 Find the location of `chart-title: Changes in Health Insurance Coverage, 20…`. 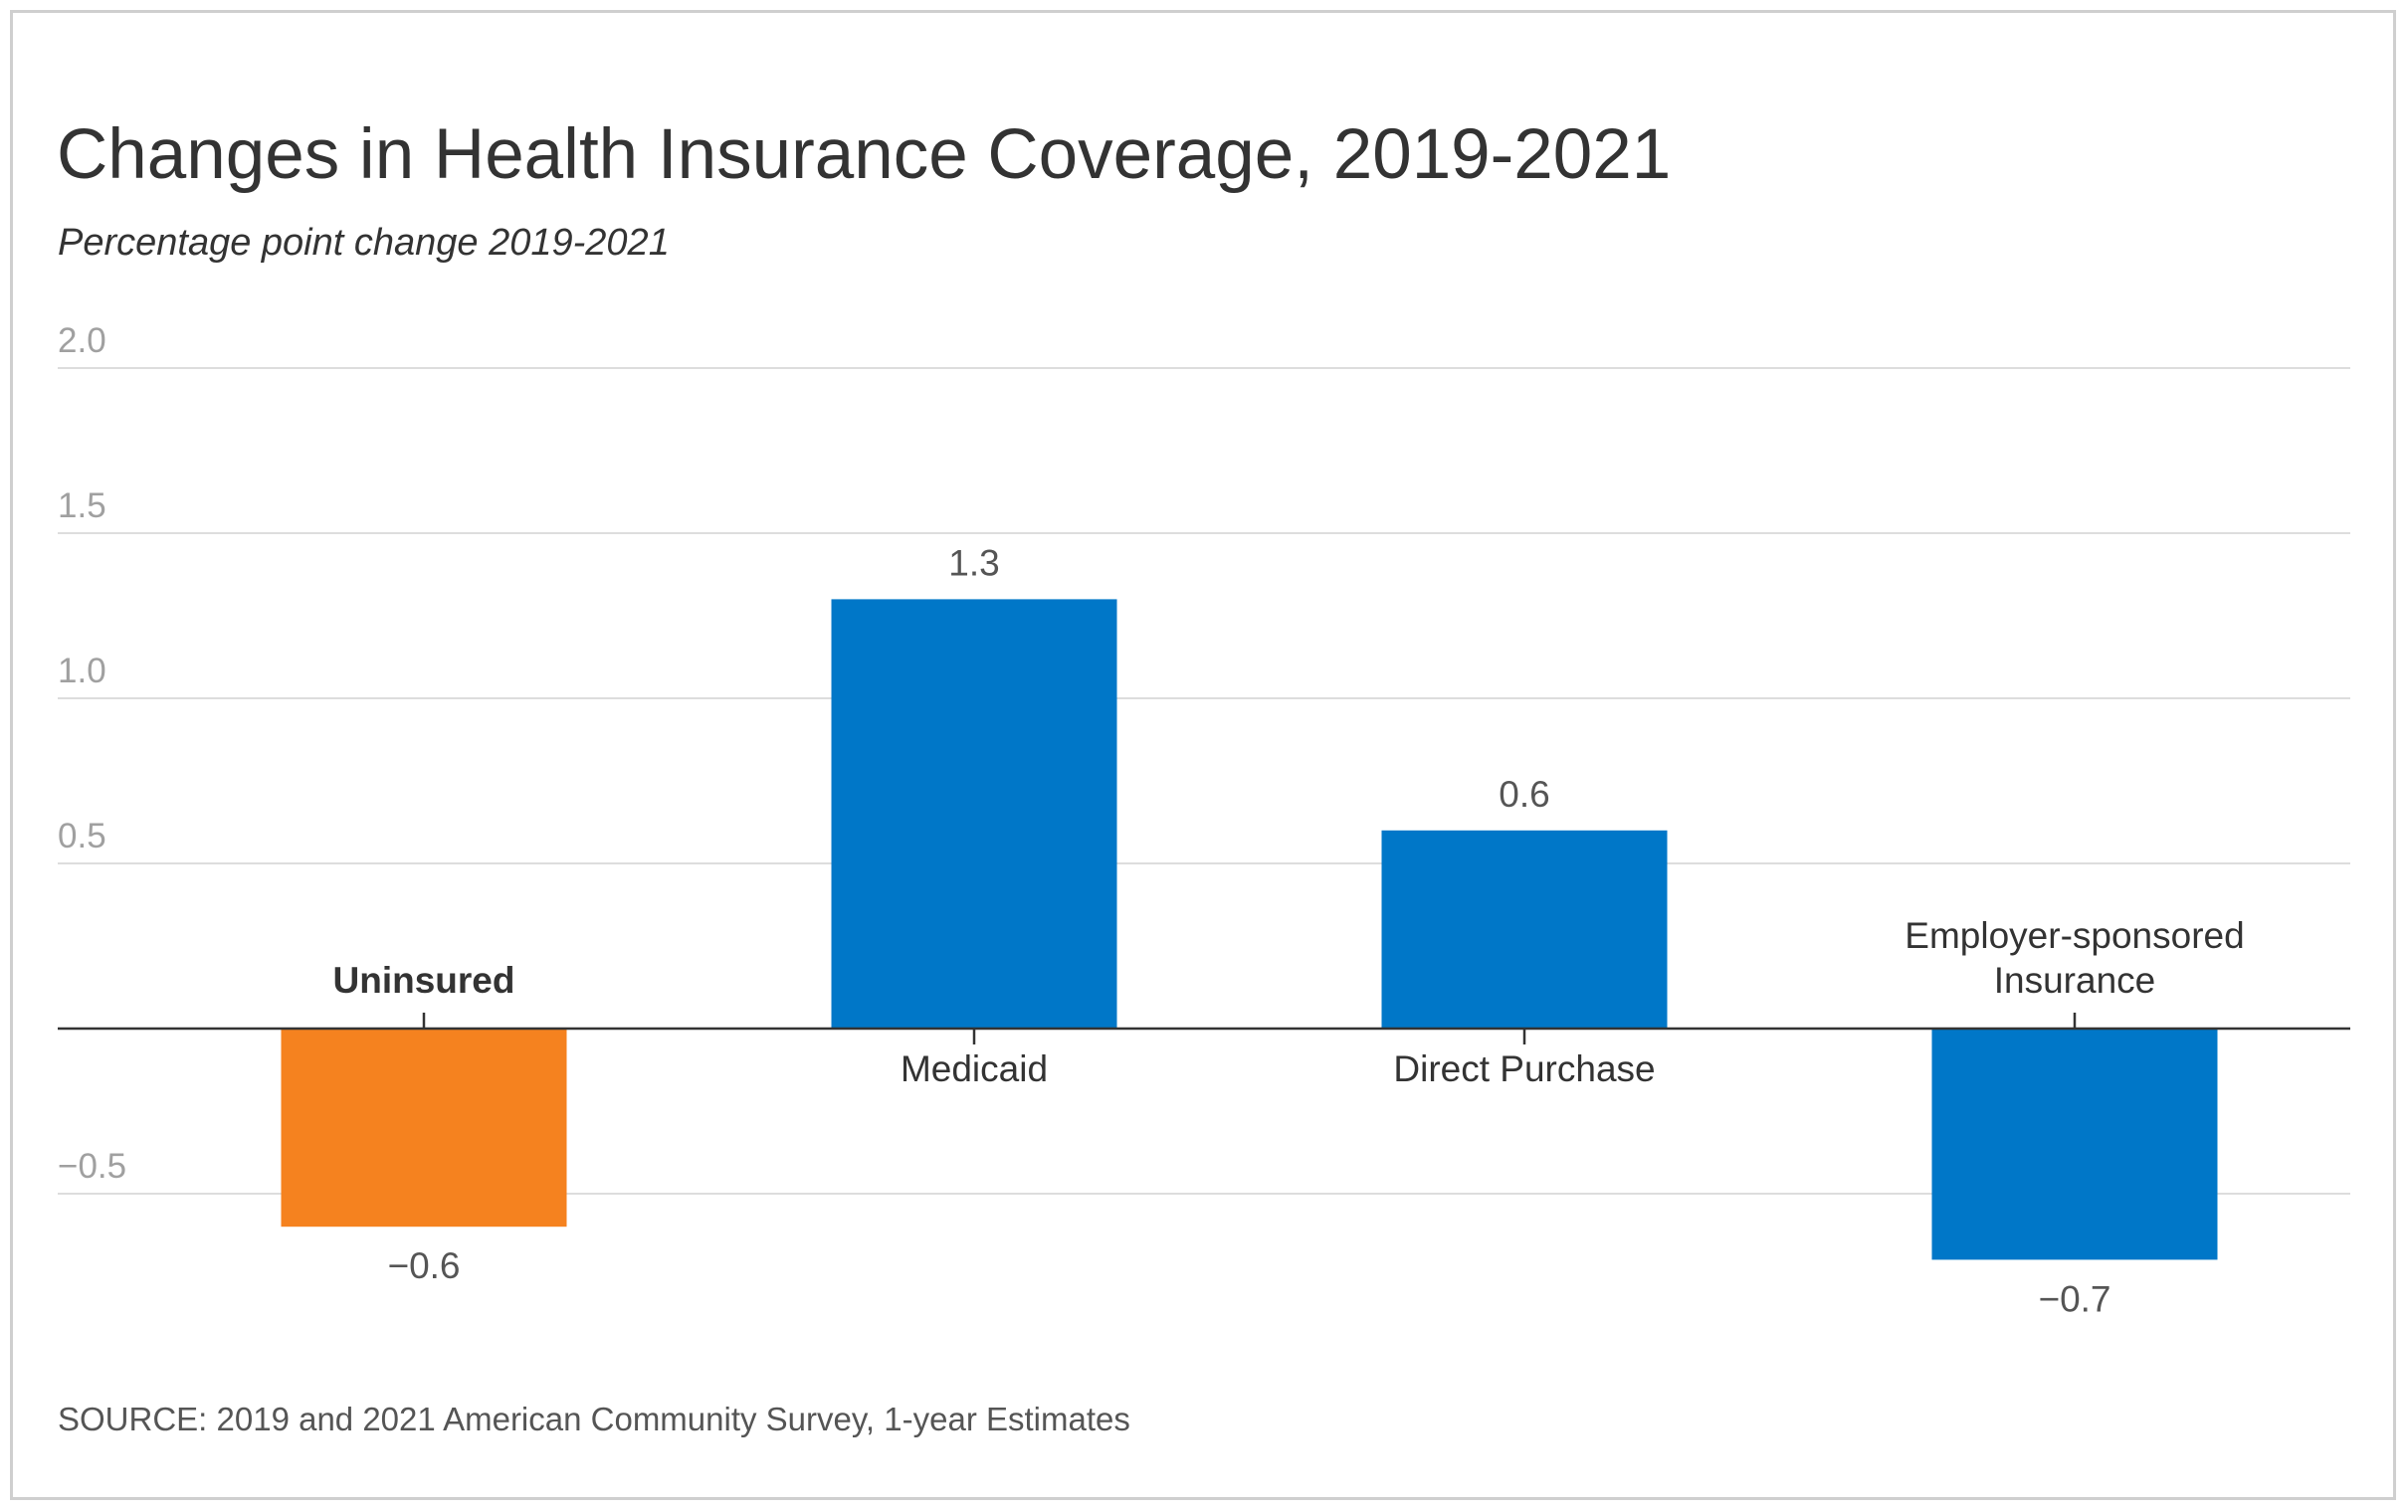

chart-title: Changes in Health Insurance Coverage, 20… is located at coordinates (864, 154).